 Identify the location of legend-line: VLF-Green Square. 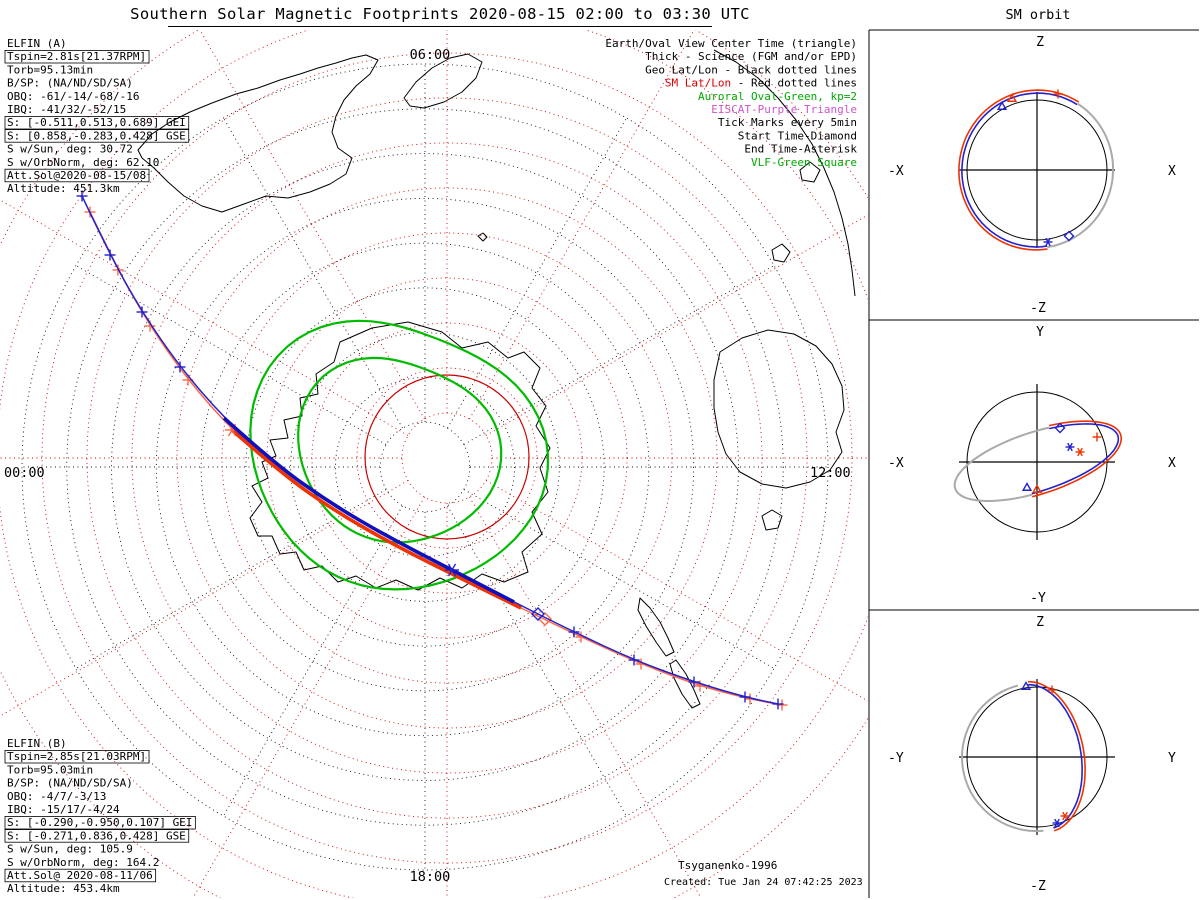
(804, 162).